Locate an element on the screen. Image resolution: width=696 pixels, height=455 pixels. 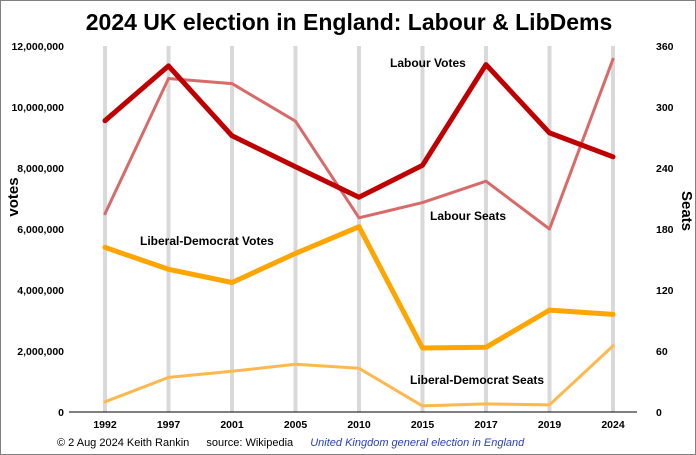
footer-credit: © 2 Aug 2024 Keith Rankin is located at coordinates (123, 443).